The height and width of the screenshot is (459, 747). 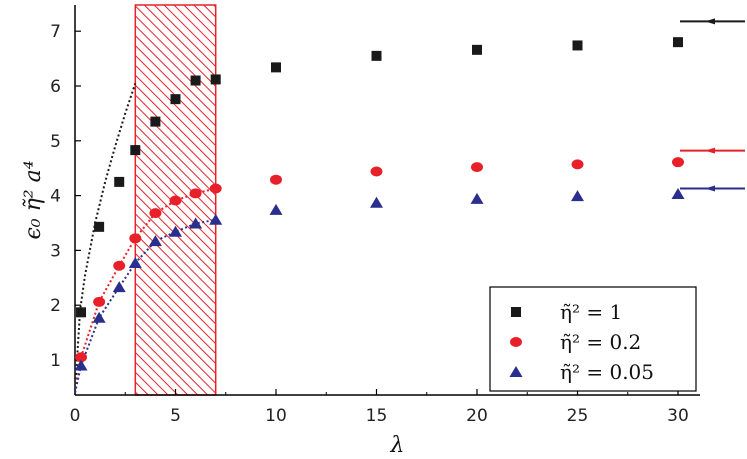 I want to click on x-tick-label: 0, so click(x=75, y=416).